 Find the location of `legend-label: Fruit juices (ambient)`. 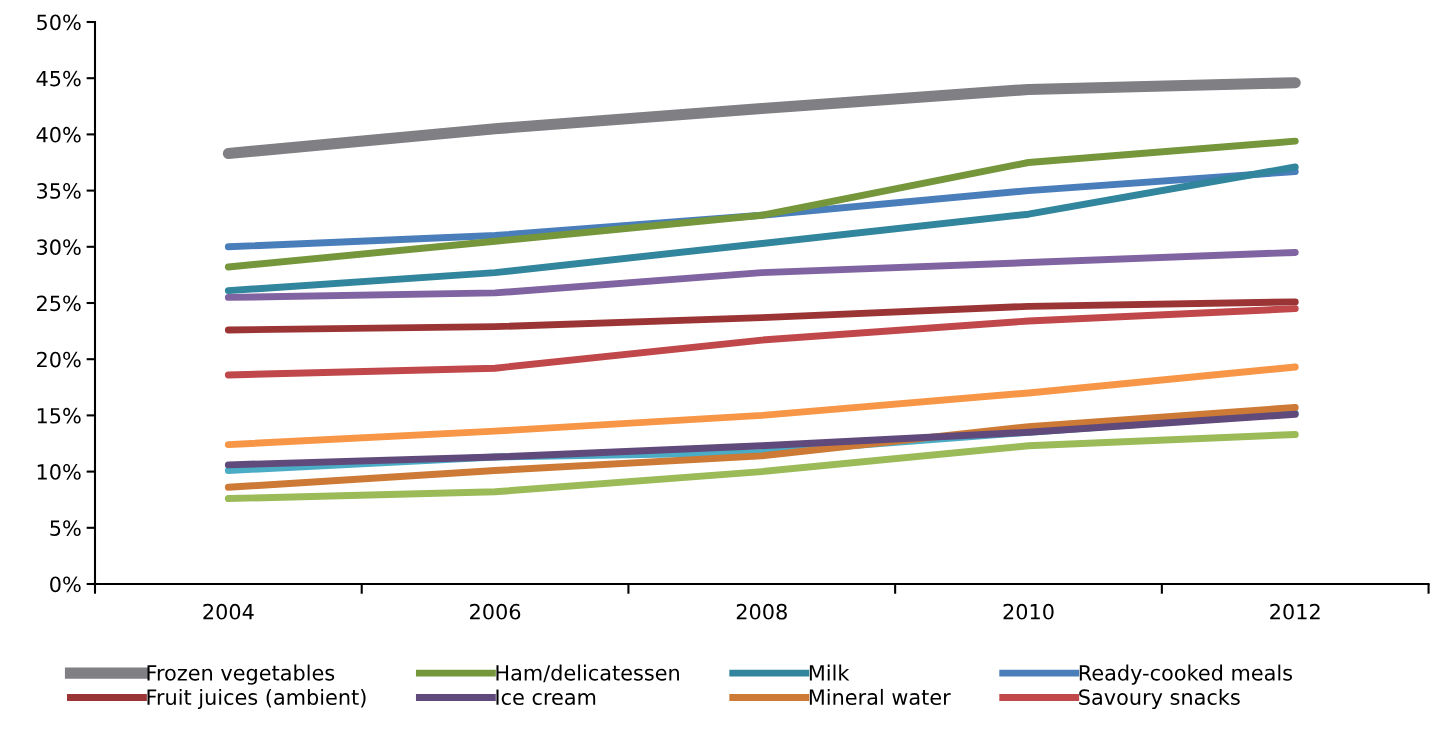

legend-label: Fruit juices (ambient) is located at coordinates (256, 699).